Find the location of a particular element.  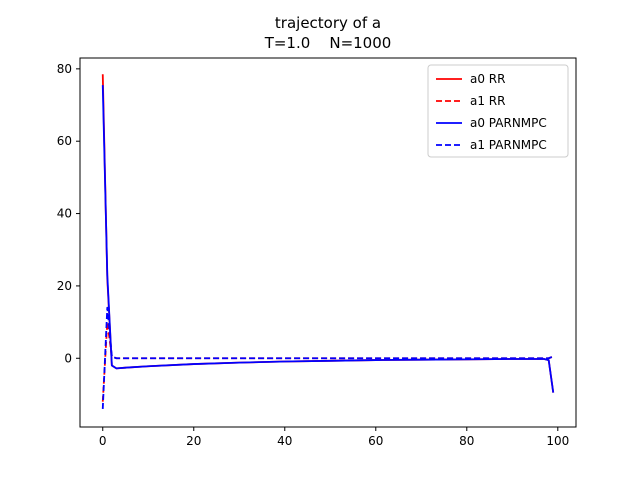

y-tick-label: 60 is located at coordinates (64, 141).